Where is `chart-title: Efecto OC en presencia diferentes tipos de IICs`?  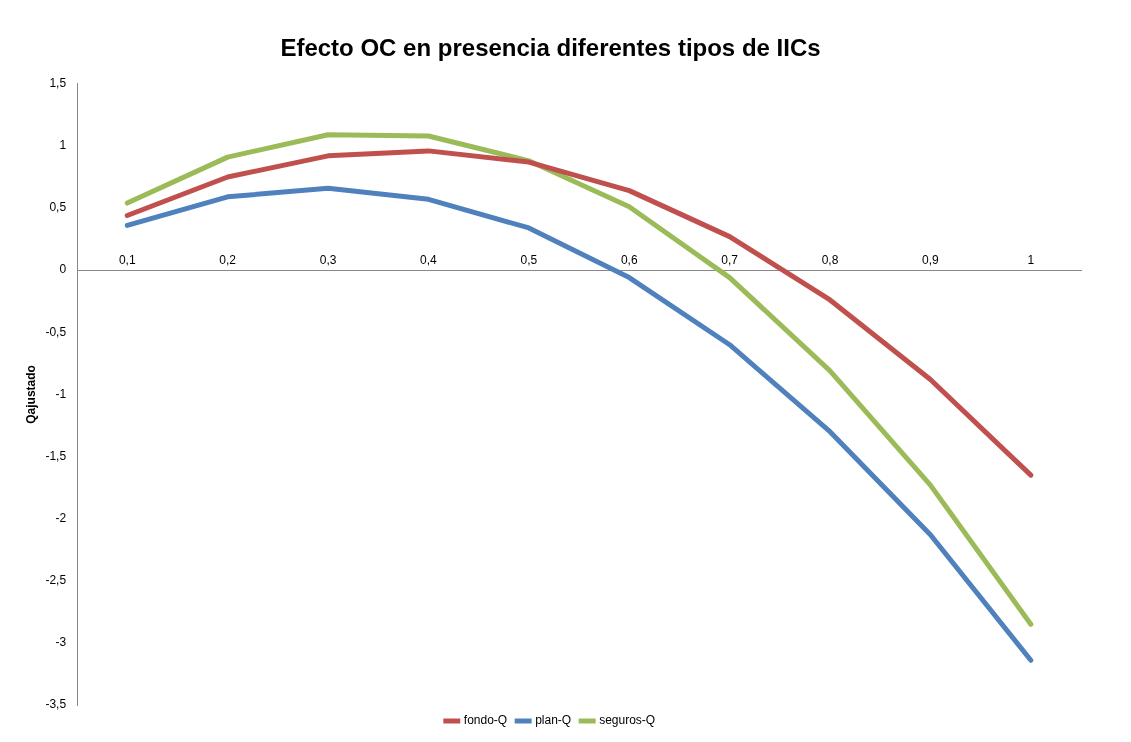
chart-title: Efecto OC en presencia diferentes tipos de IICs is located at coordinates (550, 48).